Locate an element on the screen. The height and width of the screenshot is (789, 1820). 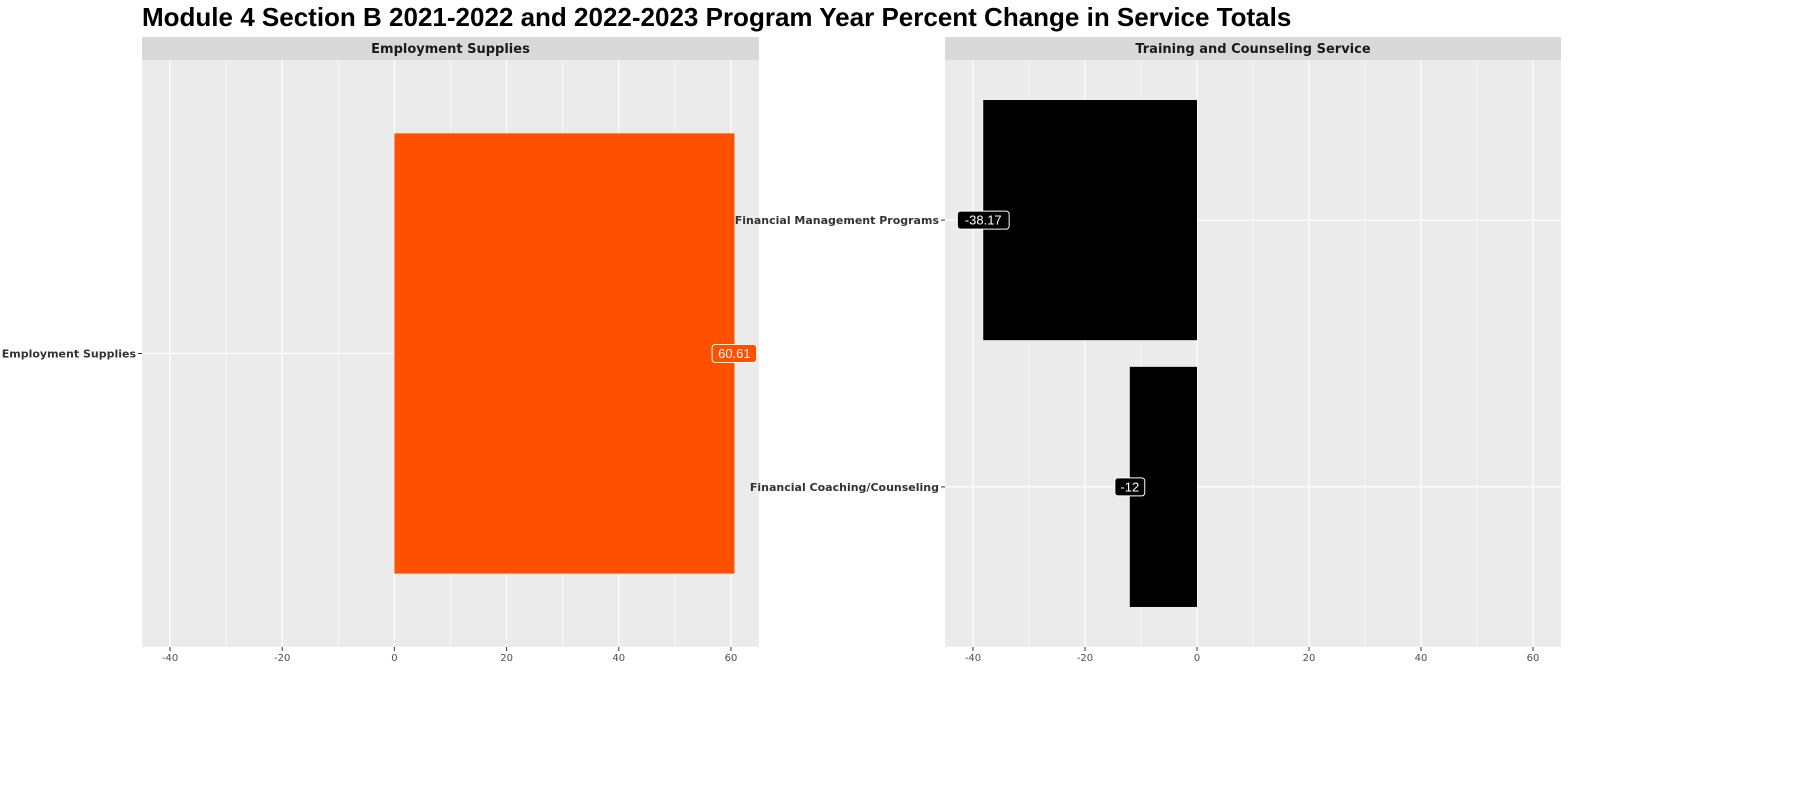
data-label: 60.61 is located at coordinates (734, 353).